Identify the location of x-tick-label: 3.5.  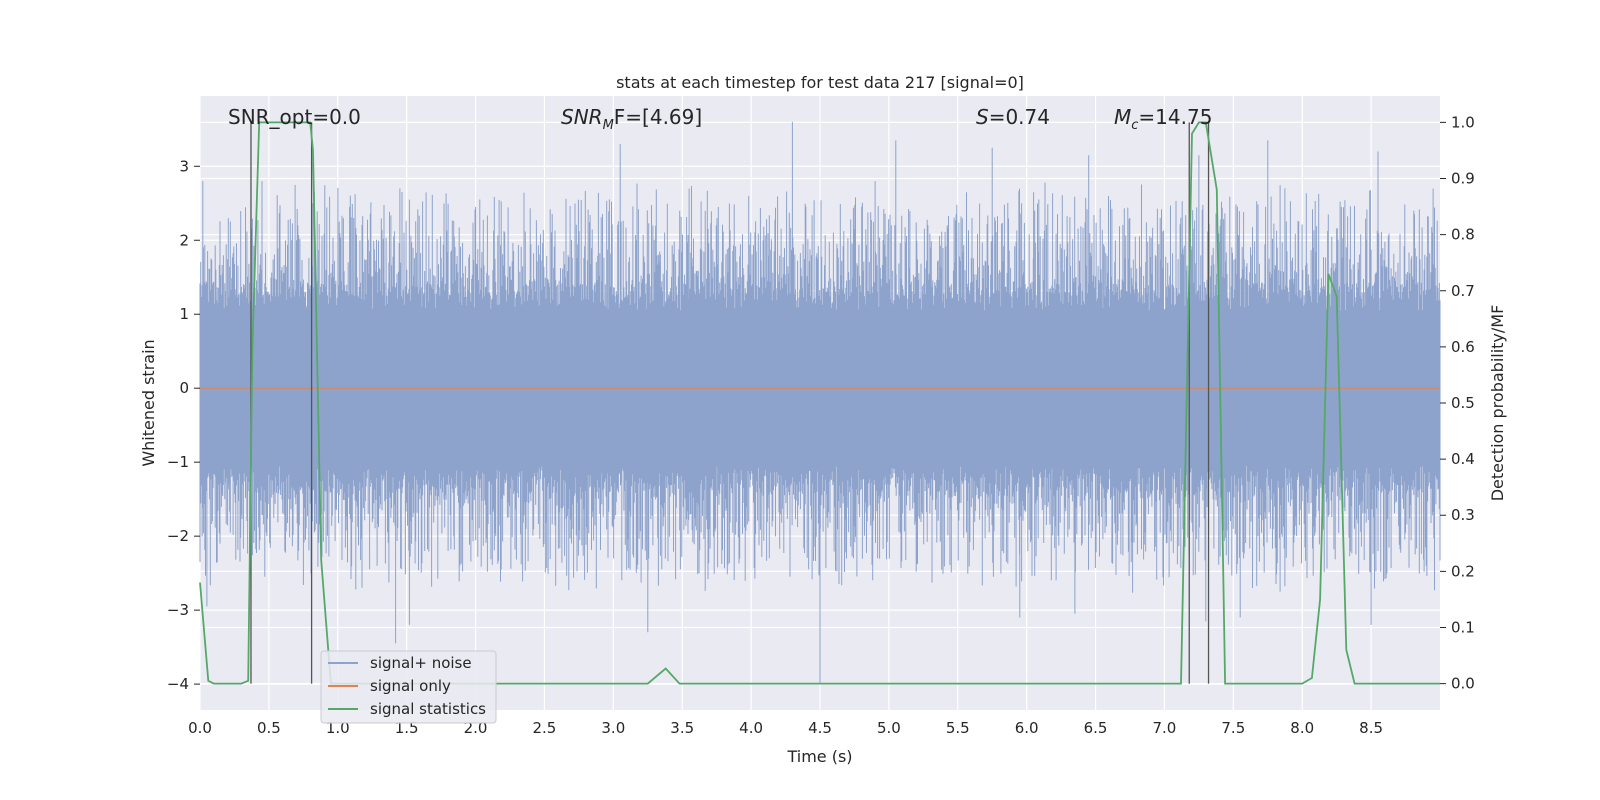
(682, 728).